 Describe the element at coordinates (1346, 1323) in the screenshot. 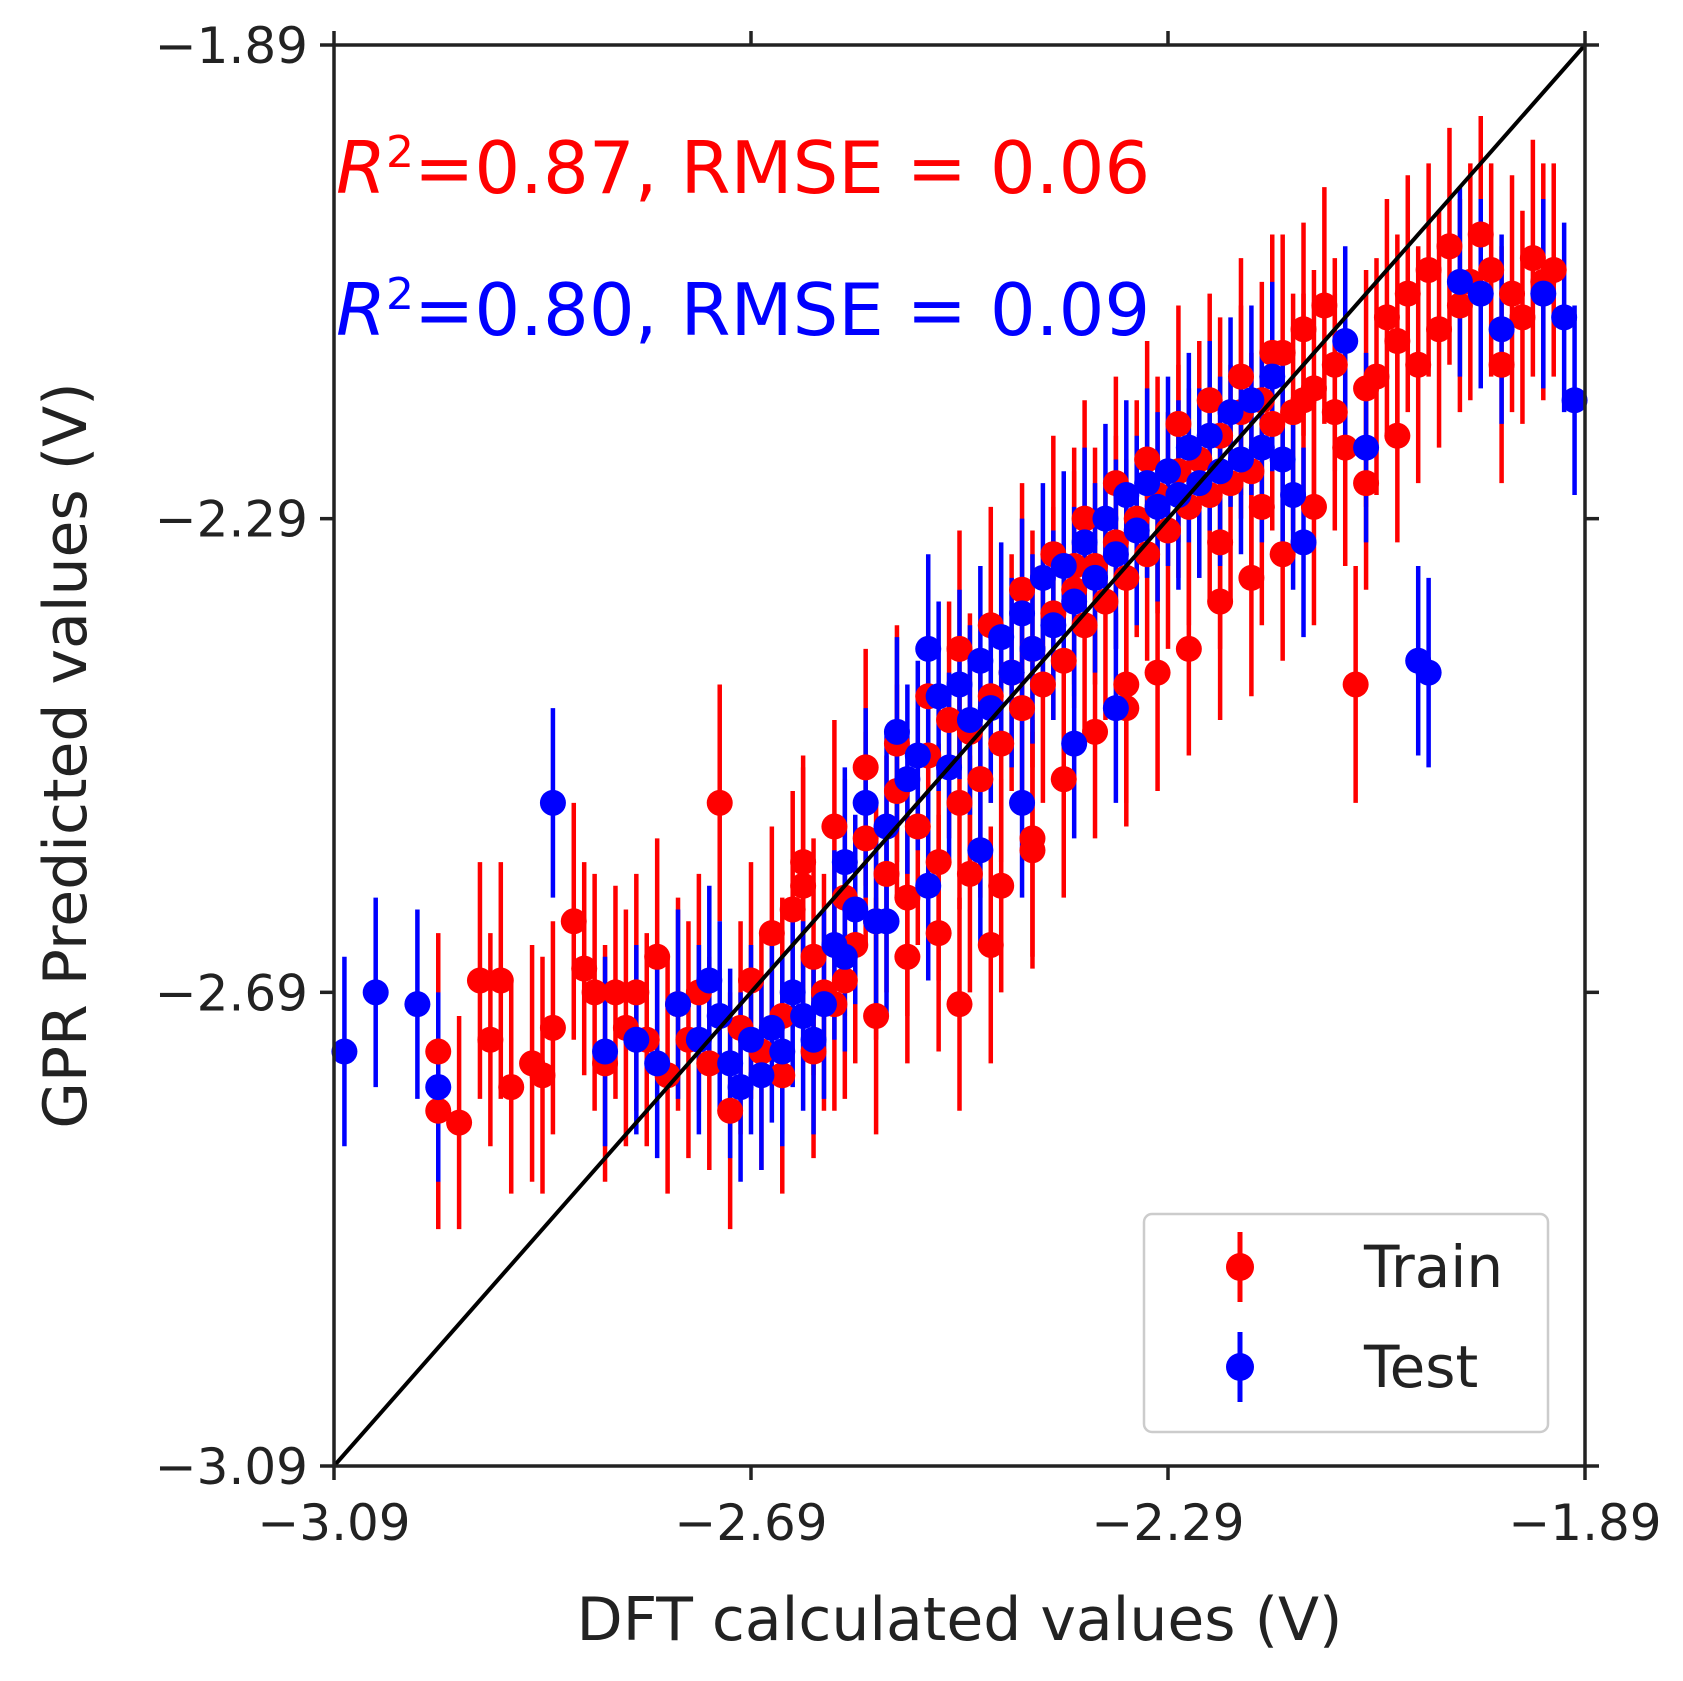

I see `legend: Train Test` at that location.